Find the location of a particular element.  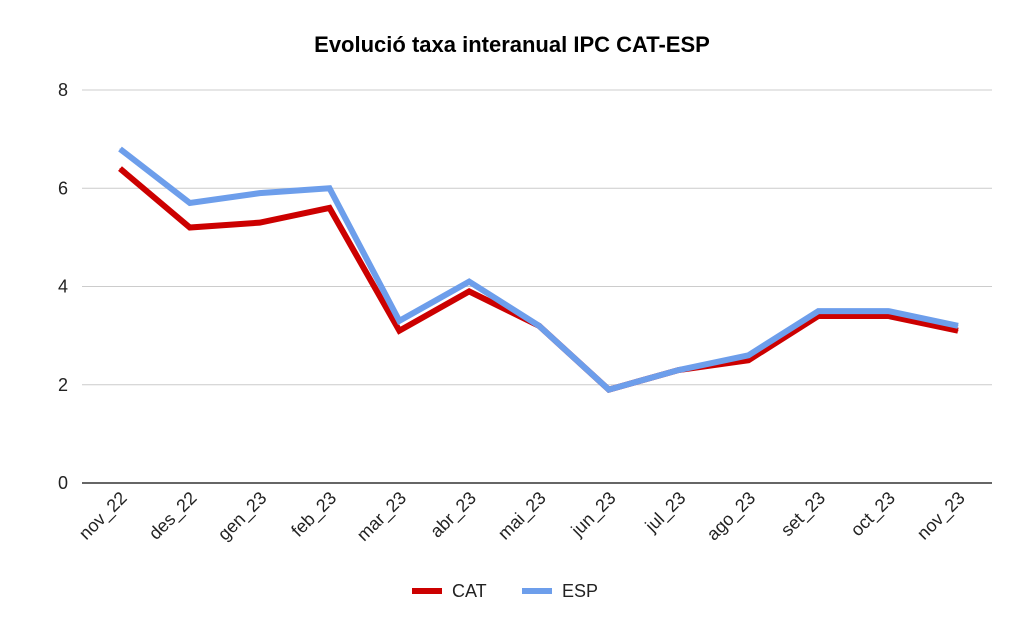

legend-label-cat: CAT is located at coordinates (469, 591).